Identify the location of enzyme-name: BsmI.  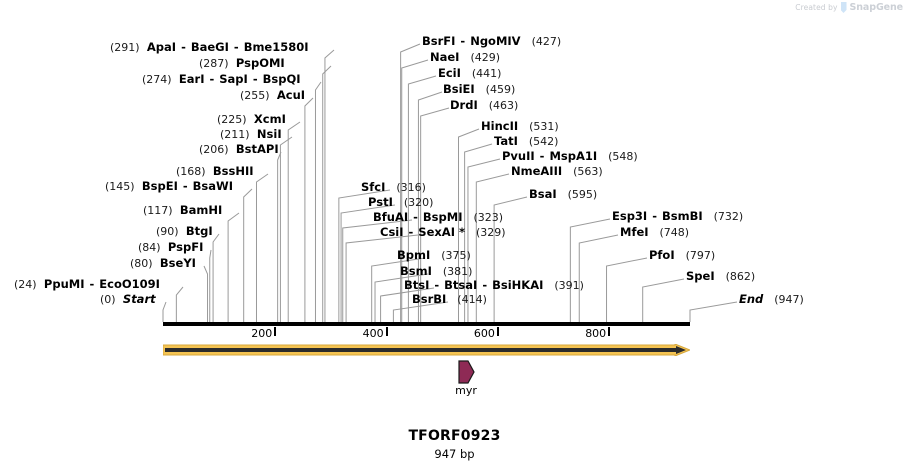
(416, 271).